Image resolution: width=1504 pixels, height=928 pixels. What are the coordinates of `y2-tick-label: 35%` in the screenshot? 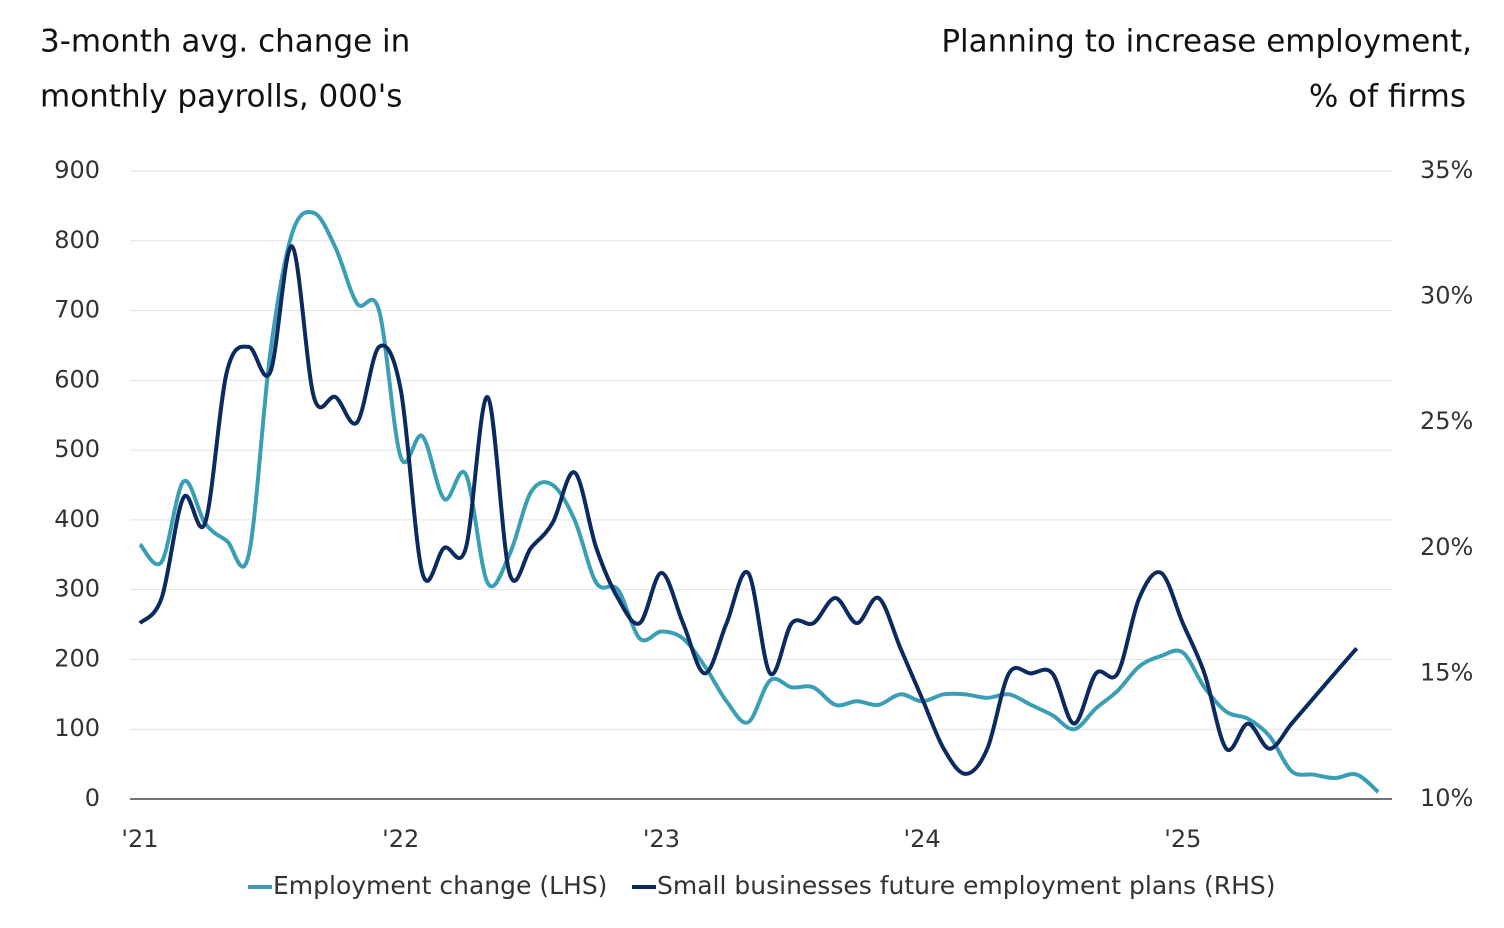 It's located at (1446, 170).